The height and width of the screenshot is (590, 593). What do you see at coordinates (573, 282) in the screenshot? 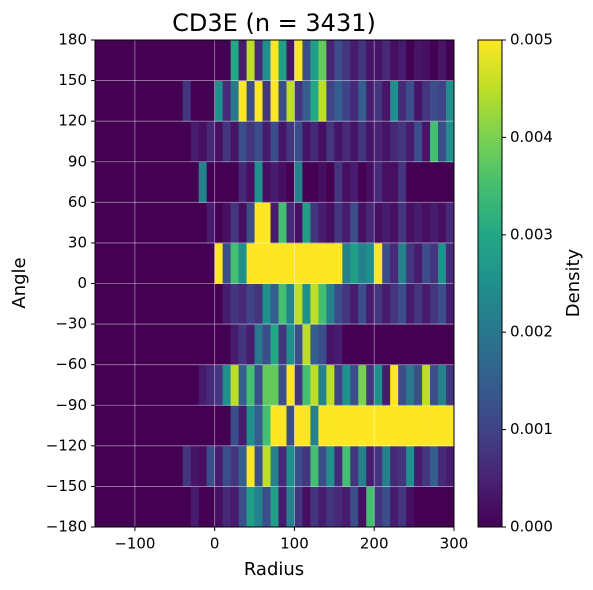
I see `colorbar-label: Density` at bounding box center [573, 282].